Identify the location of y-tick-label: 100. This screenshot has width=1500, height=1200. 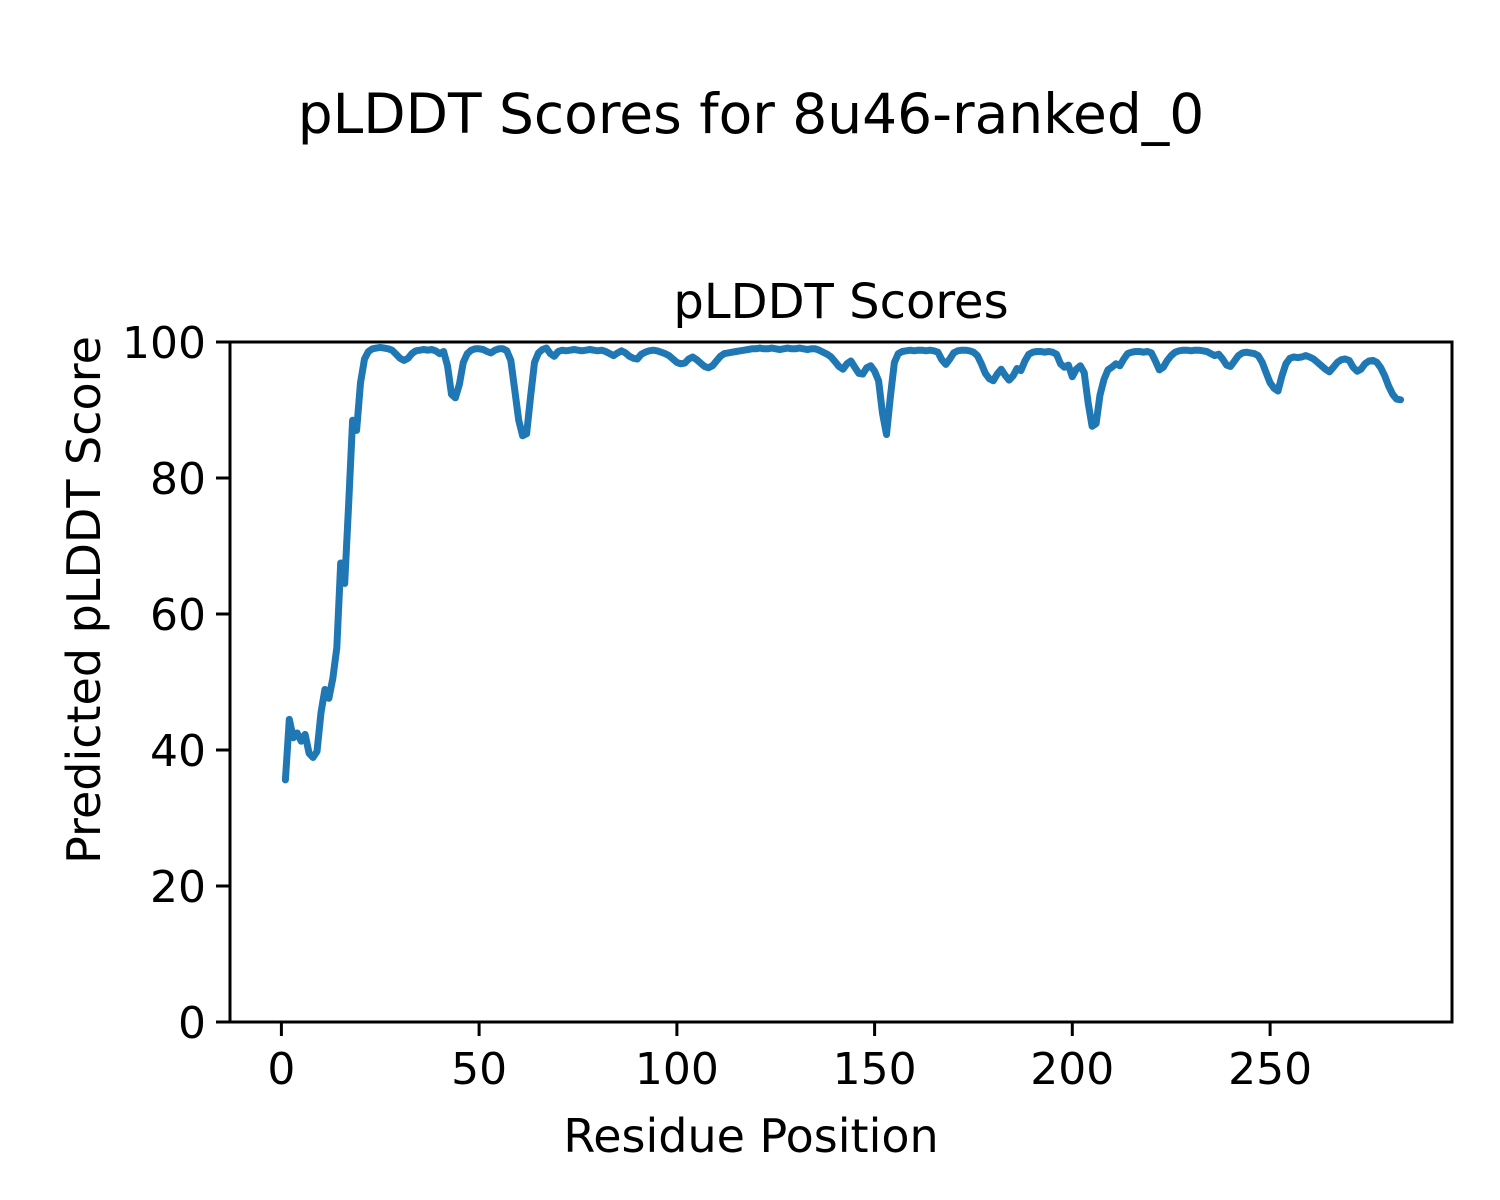
(164, 343).